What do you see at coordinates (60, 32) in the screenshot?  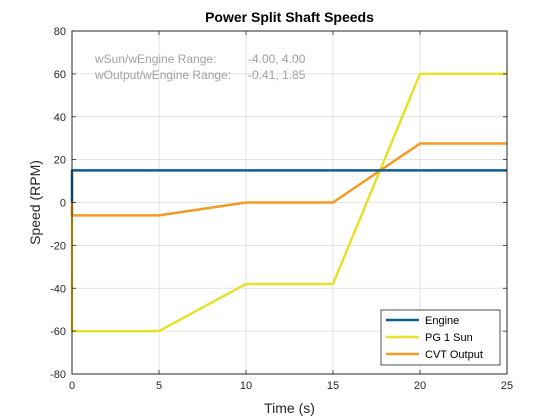 I see `y-tick-label: 80` at bounding box center [60, 32].